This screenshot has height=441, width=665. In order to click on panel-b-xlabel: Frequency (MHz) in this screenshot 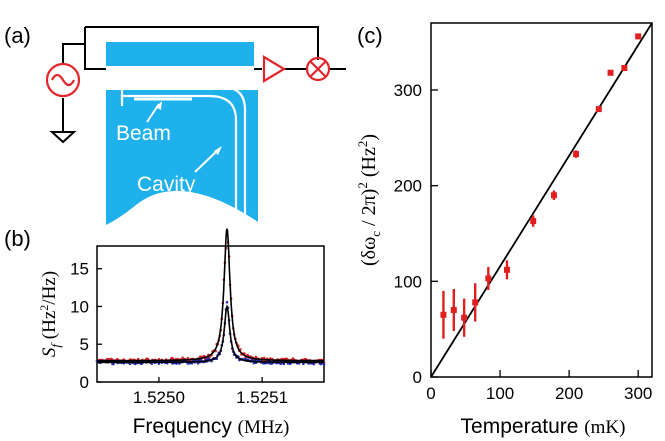, I will do `click(211, 426)`.